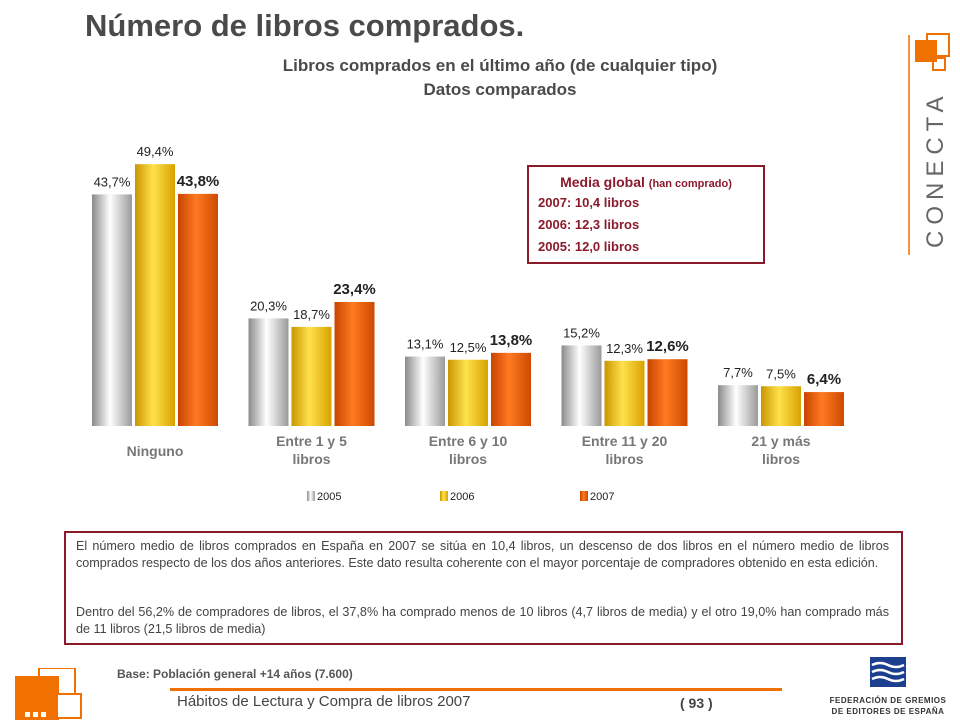  What do you see at coordinates (824, 379) in the screenshot?
I see `data-label-2007-4: 6,4%` at bounding box center [824, 379].